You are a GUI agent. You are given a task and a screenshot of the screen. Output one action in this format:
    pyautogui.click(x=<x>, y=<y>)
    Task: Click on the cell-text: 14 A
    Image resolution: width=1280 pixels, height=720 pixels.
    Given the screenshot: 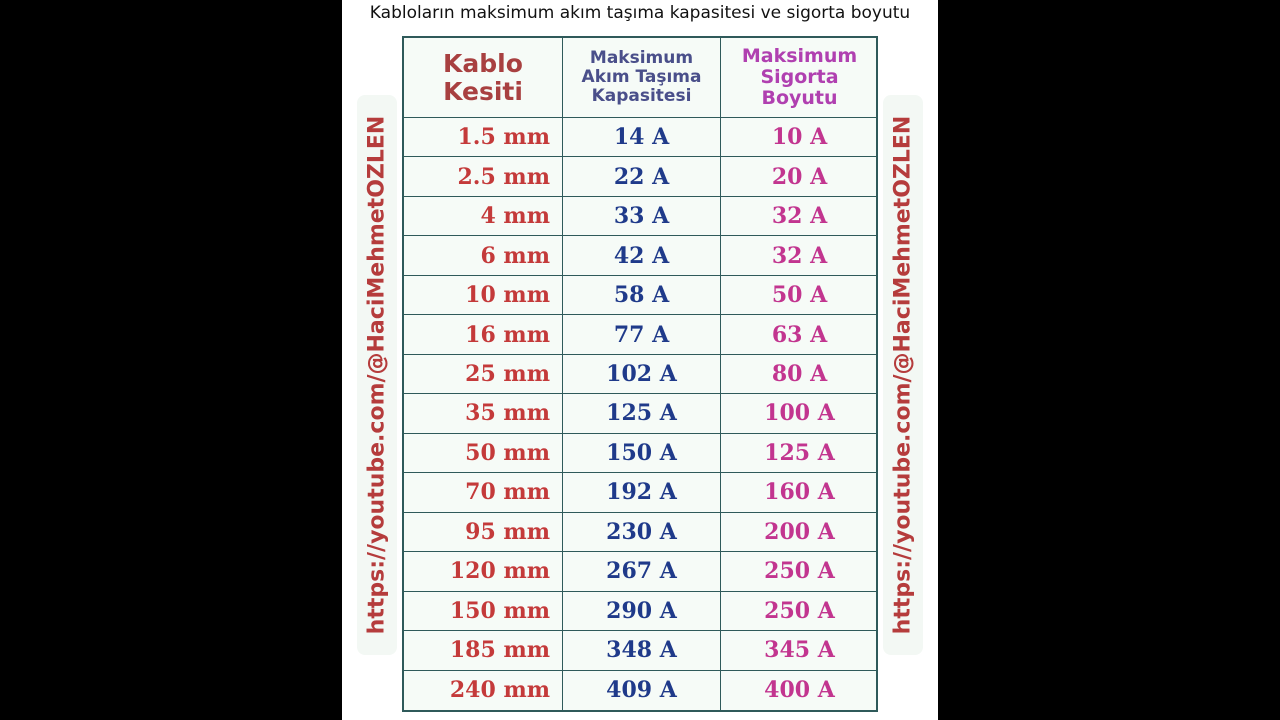 What is the action you would take?
    pyautogui.click(x=641, y=137)
    